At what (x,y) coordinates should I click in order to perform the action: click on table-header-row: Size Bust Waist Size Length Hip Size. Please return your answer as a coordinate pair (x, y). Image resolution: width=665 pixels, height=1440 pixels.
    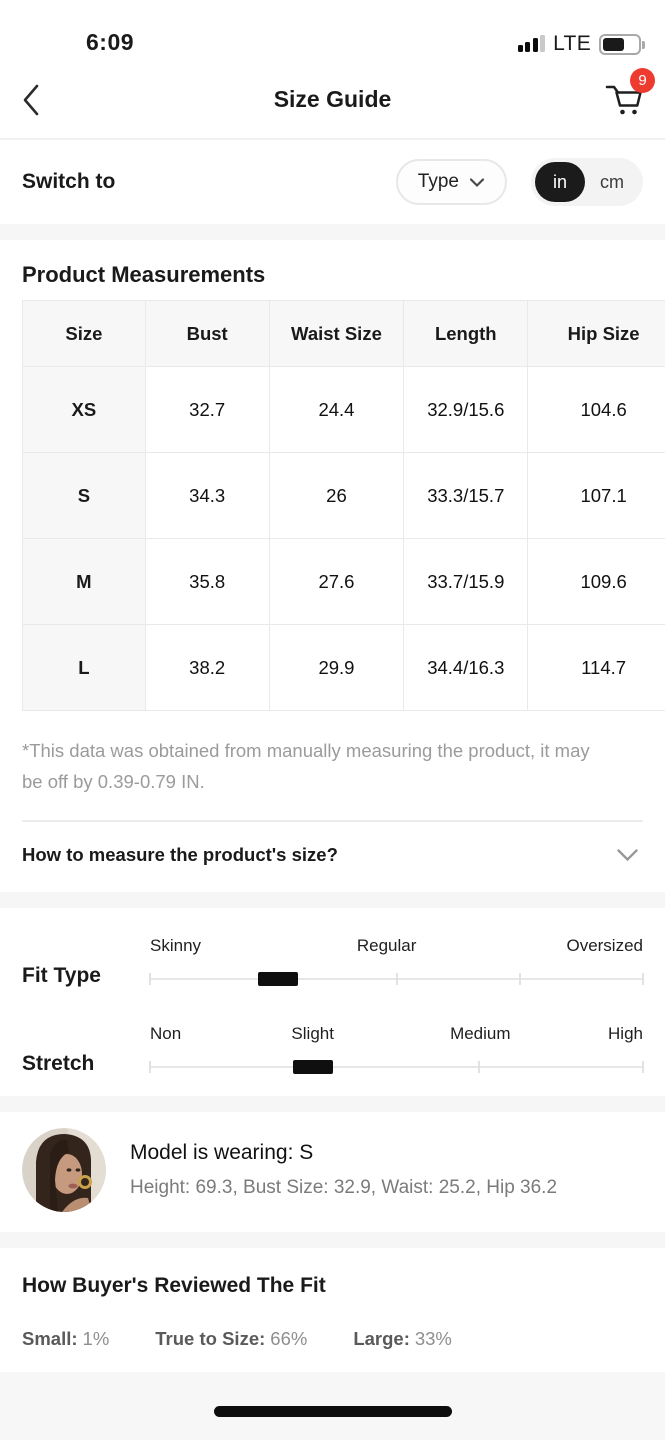
    Looking at the image, I should click on (343, 333).